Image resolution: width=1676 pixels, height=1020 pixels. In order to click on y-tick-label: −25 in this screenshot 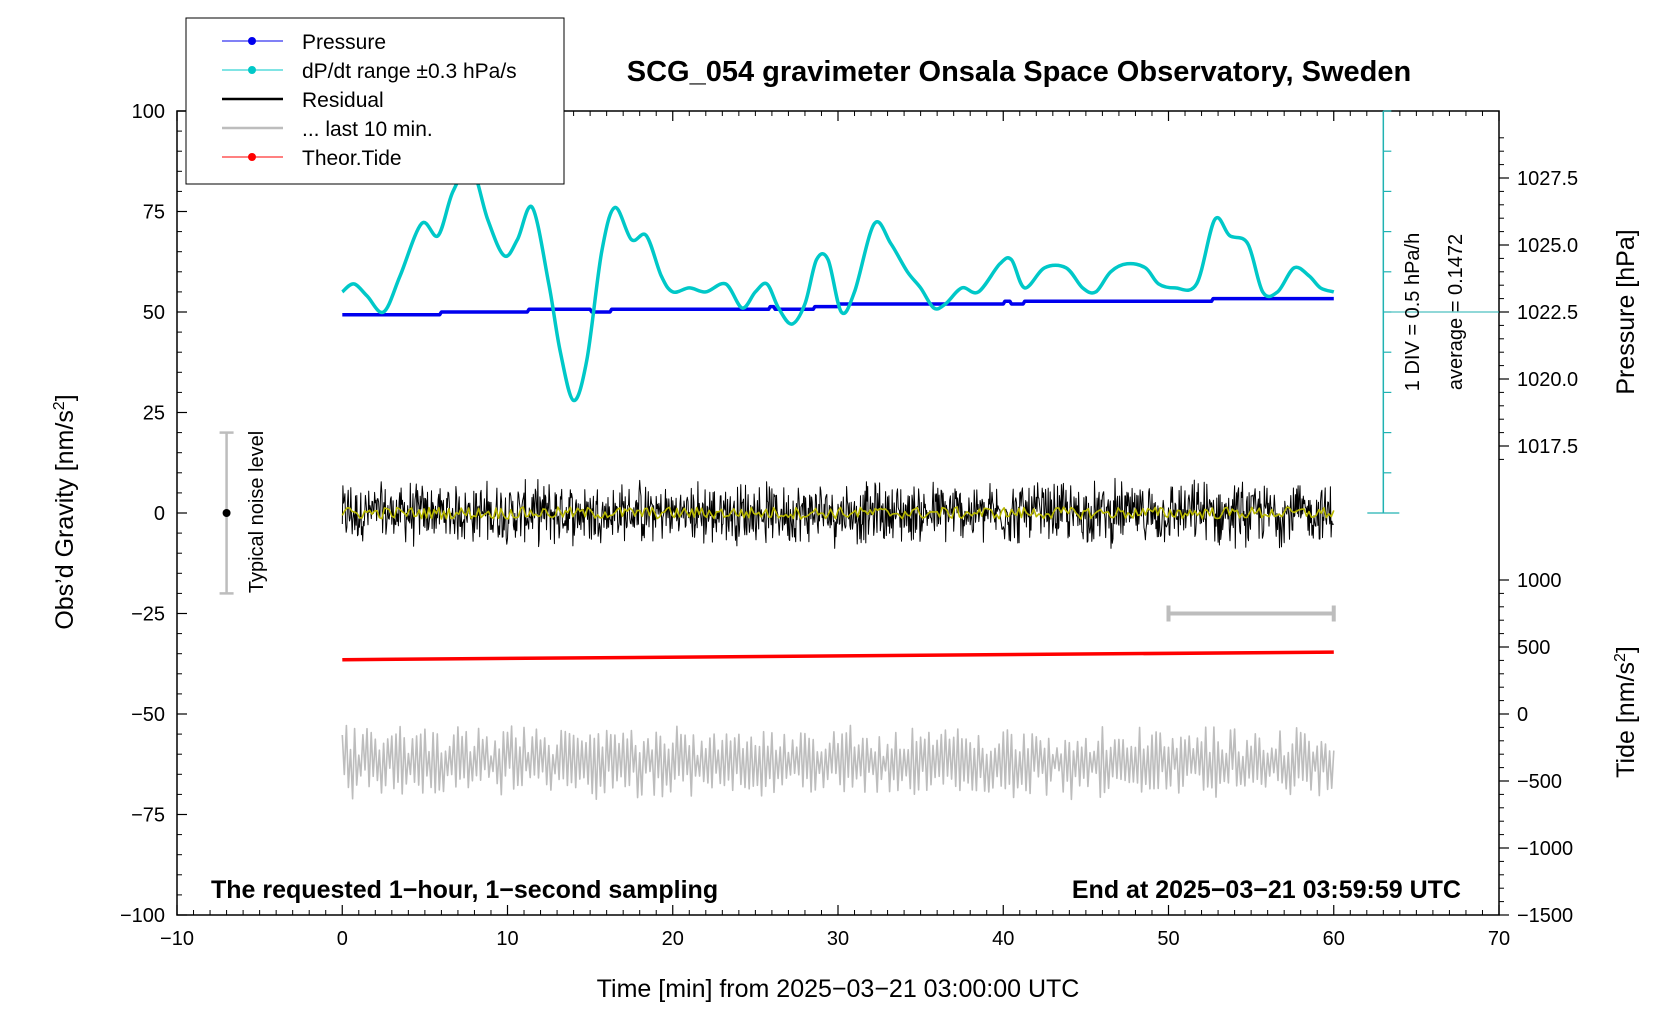, I will do `click(148, 615)`.